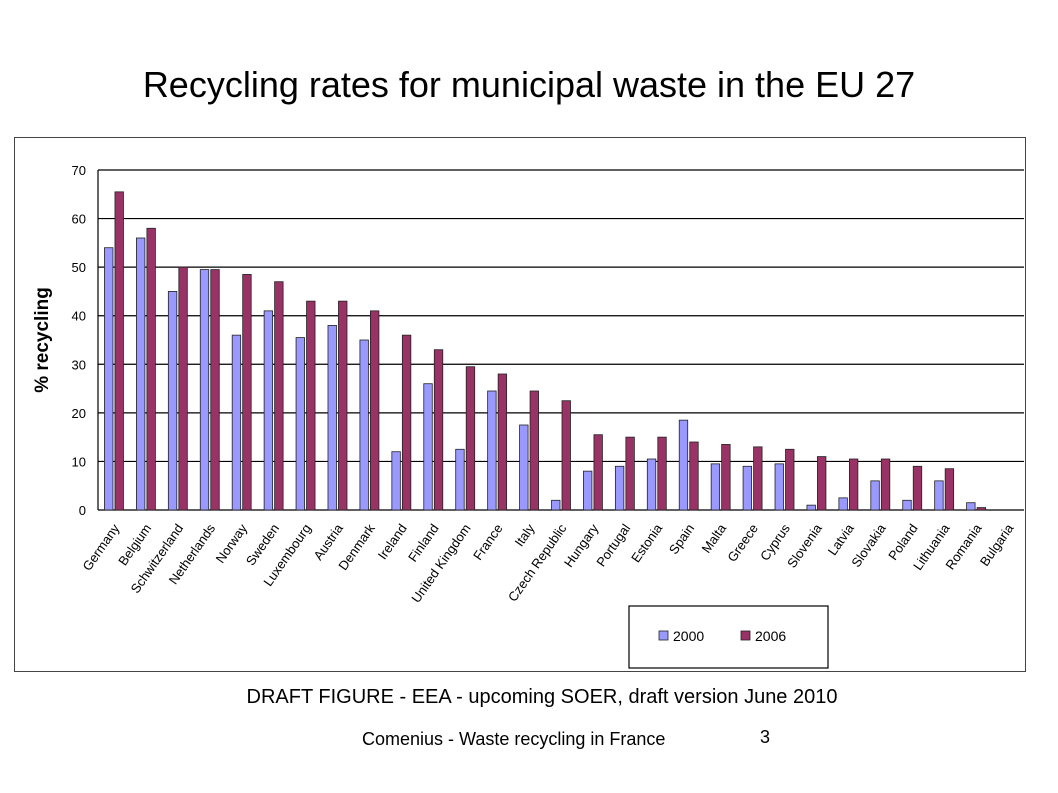 This screenshot has width=1058, height=793. I want to click on x-tick-label: Czech Republic, so click(537, 563).